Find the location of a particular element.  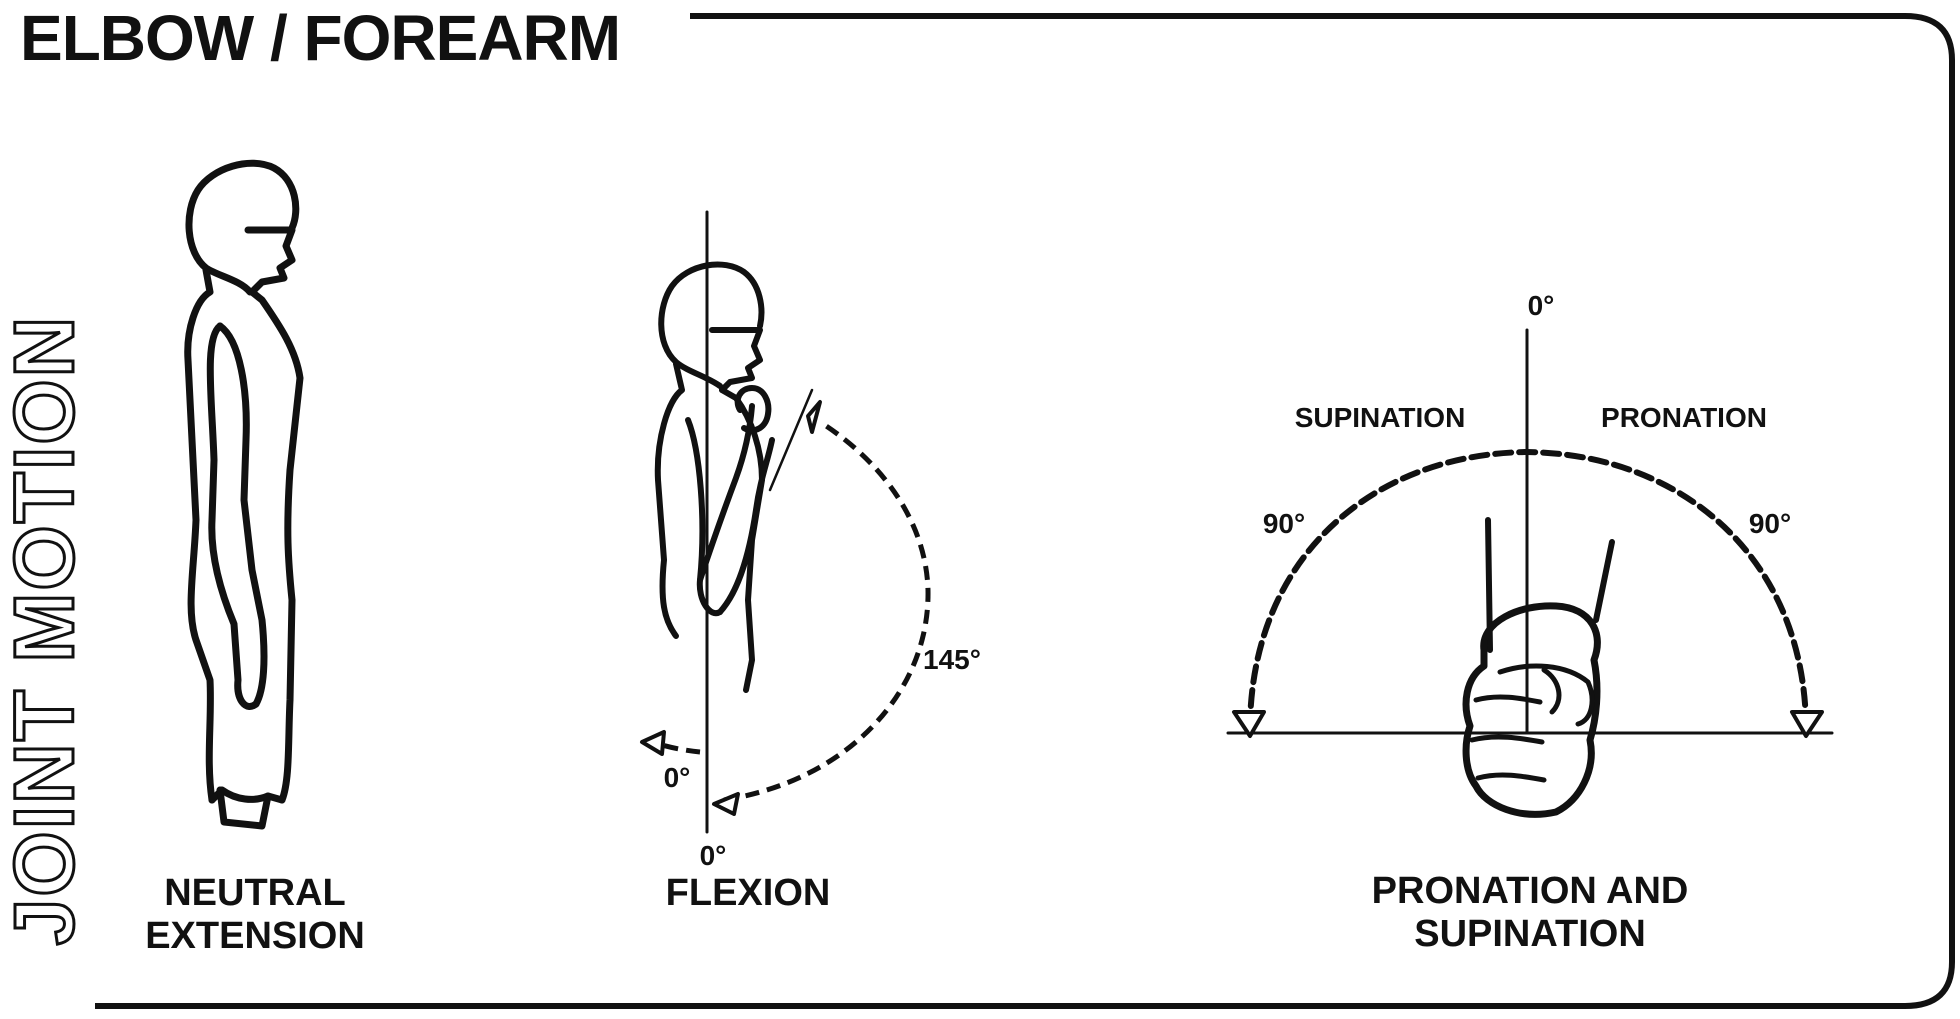

pronation-arc is located at coordinates (1528, 591).